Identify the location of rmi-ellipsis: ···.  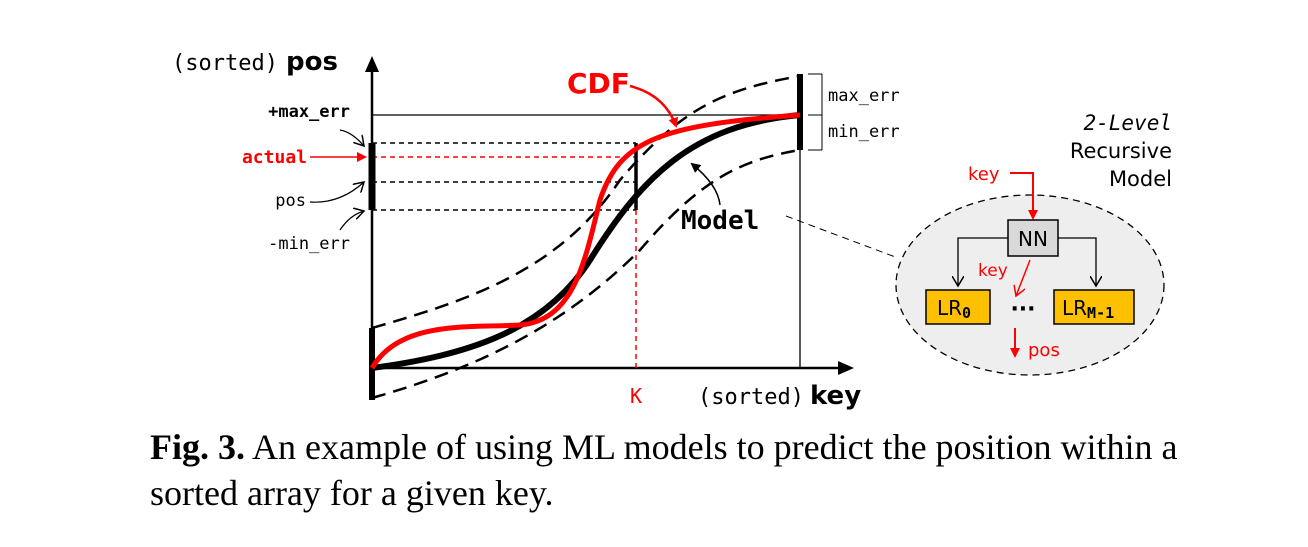
(1022, 309).